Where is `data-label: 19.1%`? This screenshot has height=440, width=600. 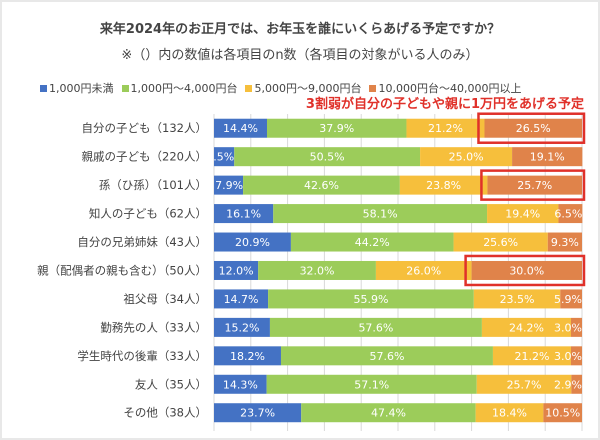 data-label: 19.1% is located at coordinates (547, 157).